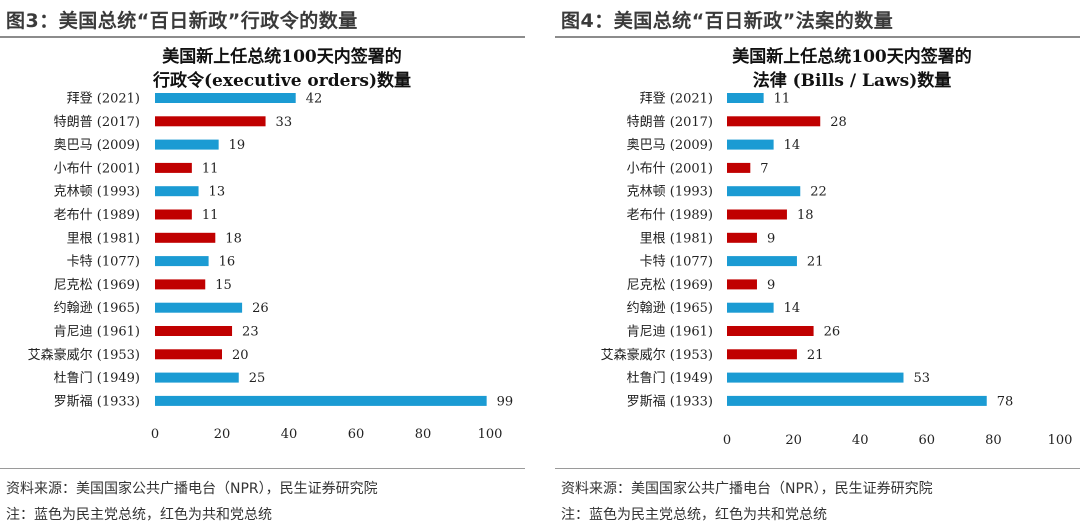  I want to click on x-tick-label: 40, so click(860, 440).